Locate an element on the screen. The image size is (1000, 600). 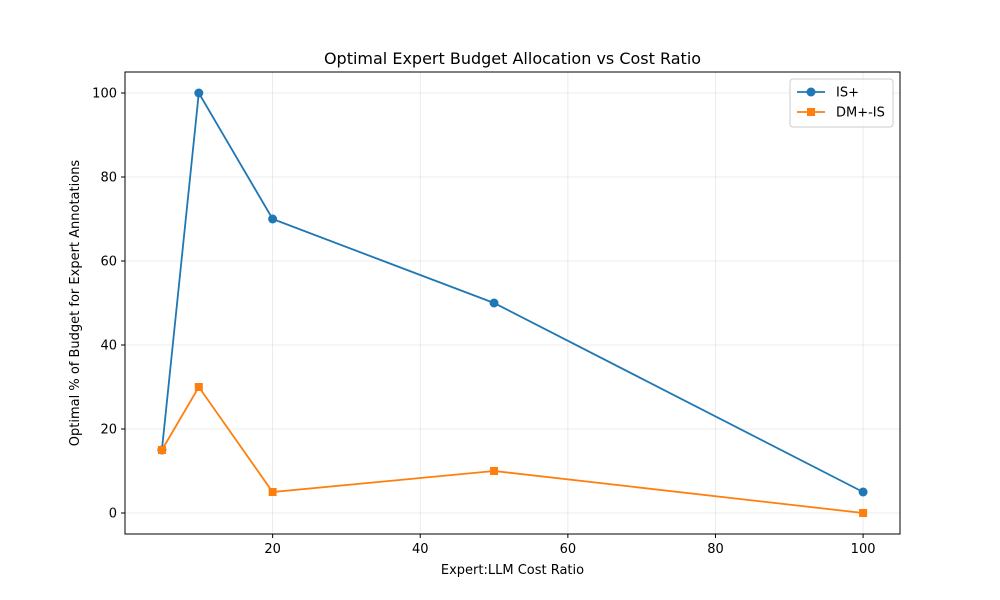
y-tick-label: 0 is located at coordinates (113, 514).